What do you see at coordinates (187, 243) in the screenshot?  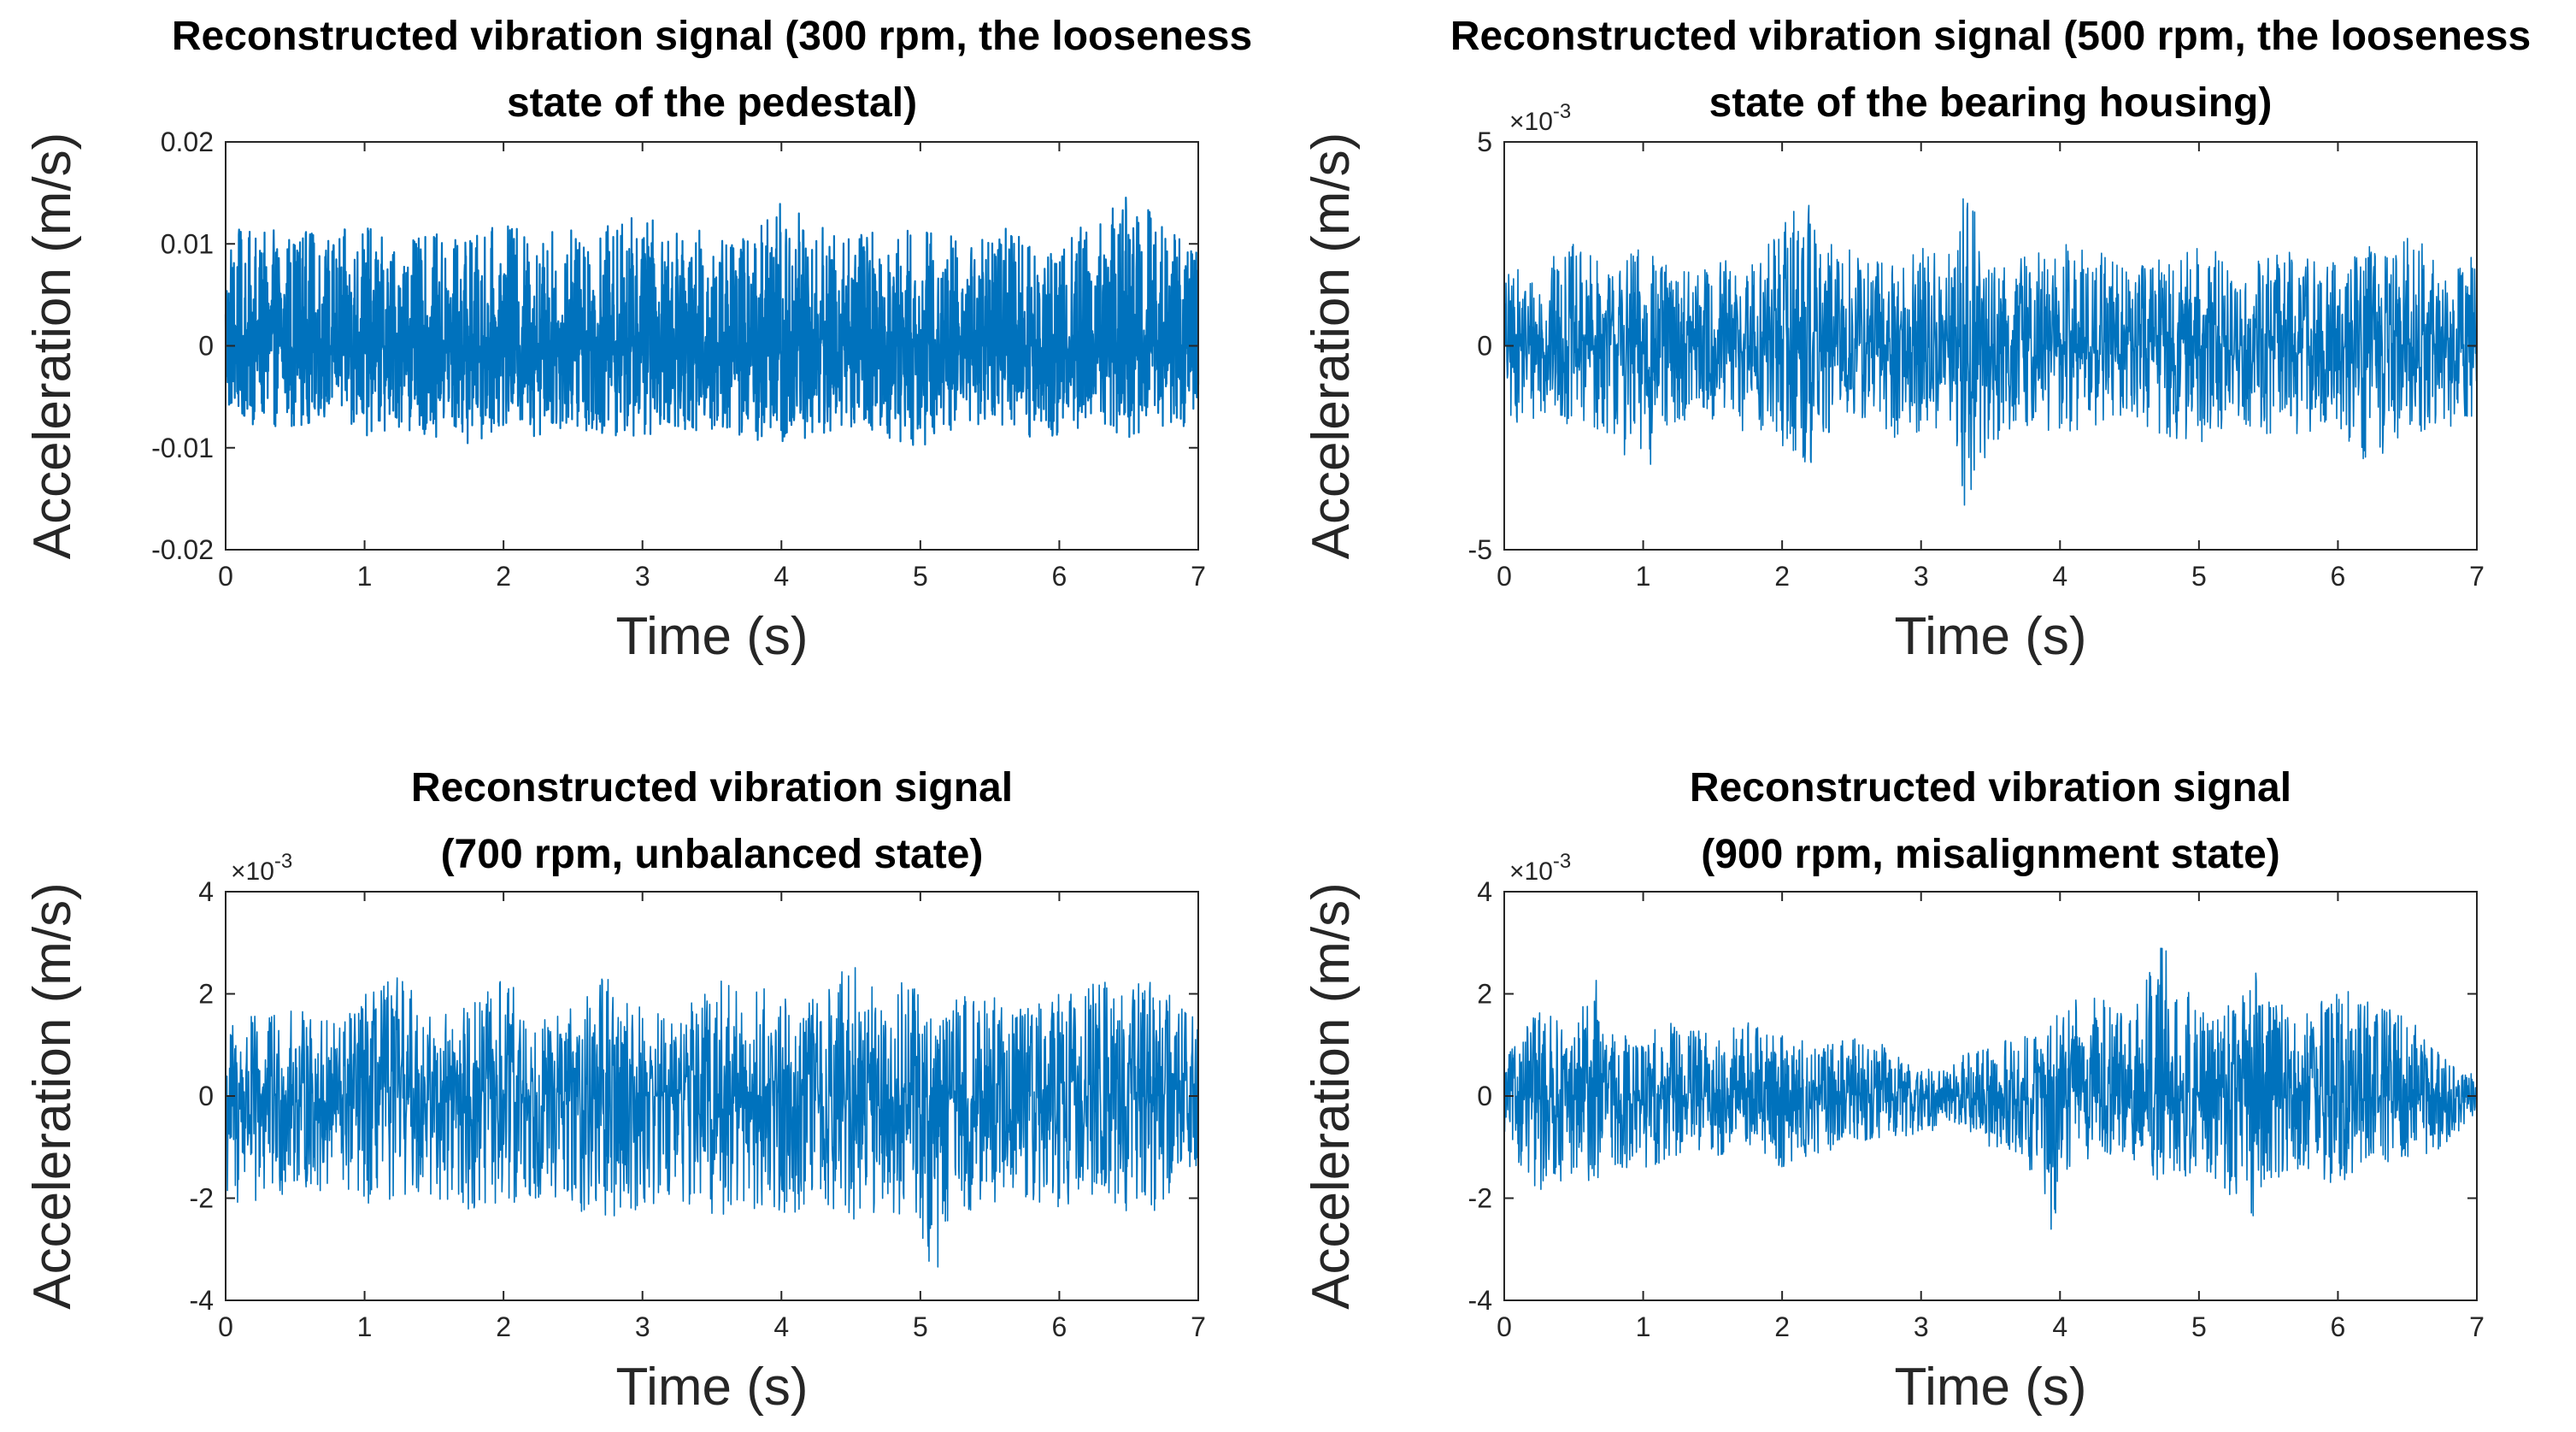 I see `y-tick-label: 0.01` at bounding box center [187, 243].